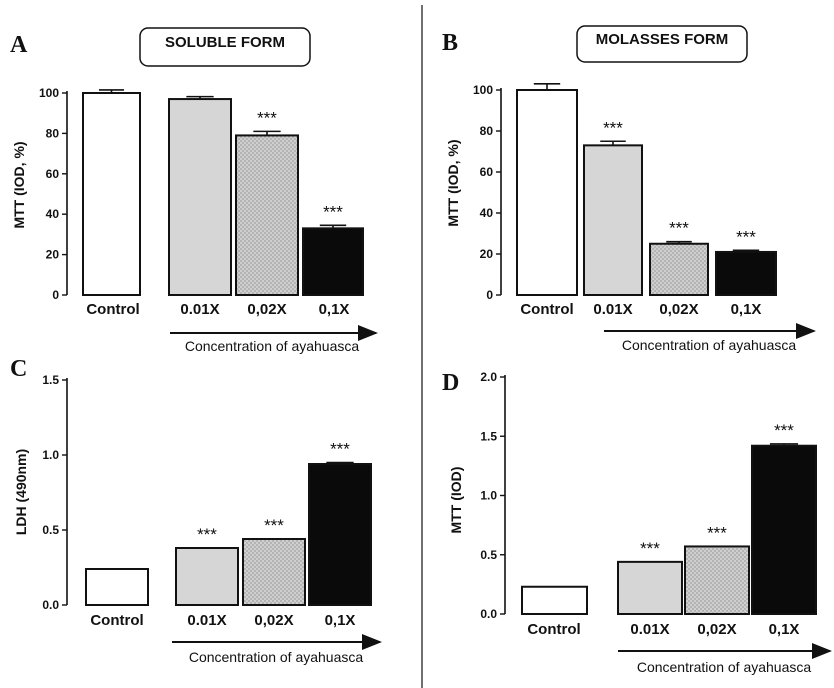 The width and height of the screenshot is (834, 688). I want to click on y-axis-label: MTT (IOD), so click(456, 500).